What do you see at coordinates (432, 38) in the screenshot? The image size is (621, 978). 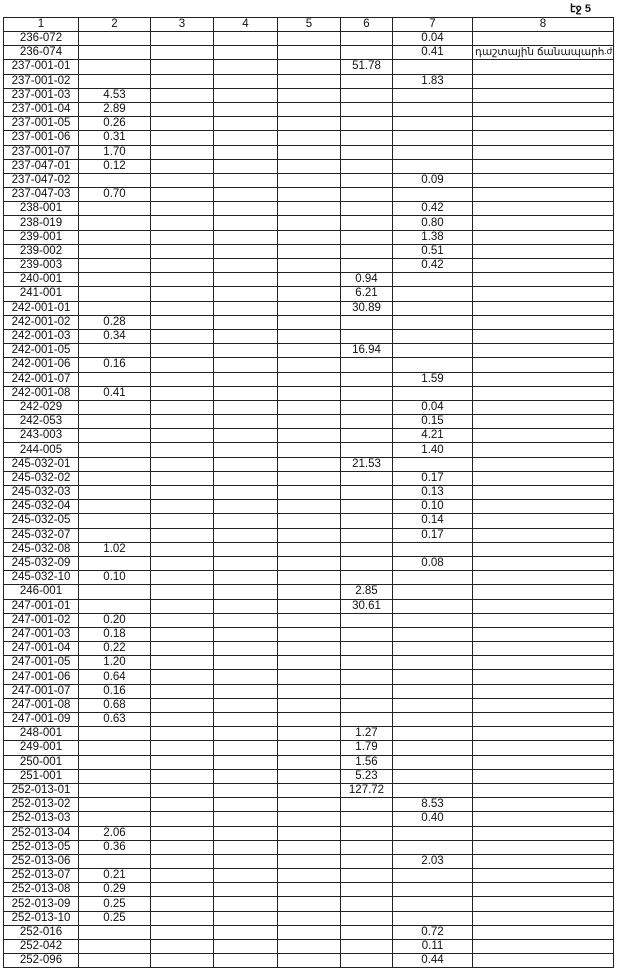 I see `table-cell: 0.04` at bounding box center [432, 38].